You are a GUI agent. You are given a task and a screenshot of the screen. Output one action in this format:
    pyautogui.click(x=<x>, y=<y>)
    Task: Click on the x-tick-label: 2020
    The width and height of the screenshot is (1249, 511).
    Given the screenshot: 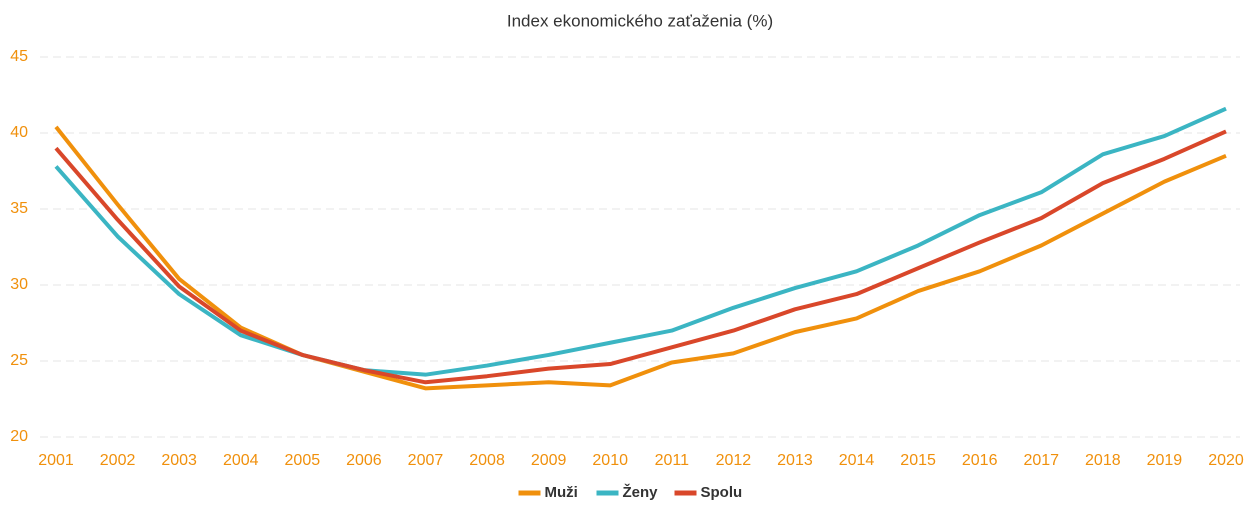 What is the action you would take?
    pyautogui.click(x=1226, y=460)
    